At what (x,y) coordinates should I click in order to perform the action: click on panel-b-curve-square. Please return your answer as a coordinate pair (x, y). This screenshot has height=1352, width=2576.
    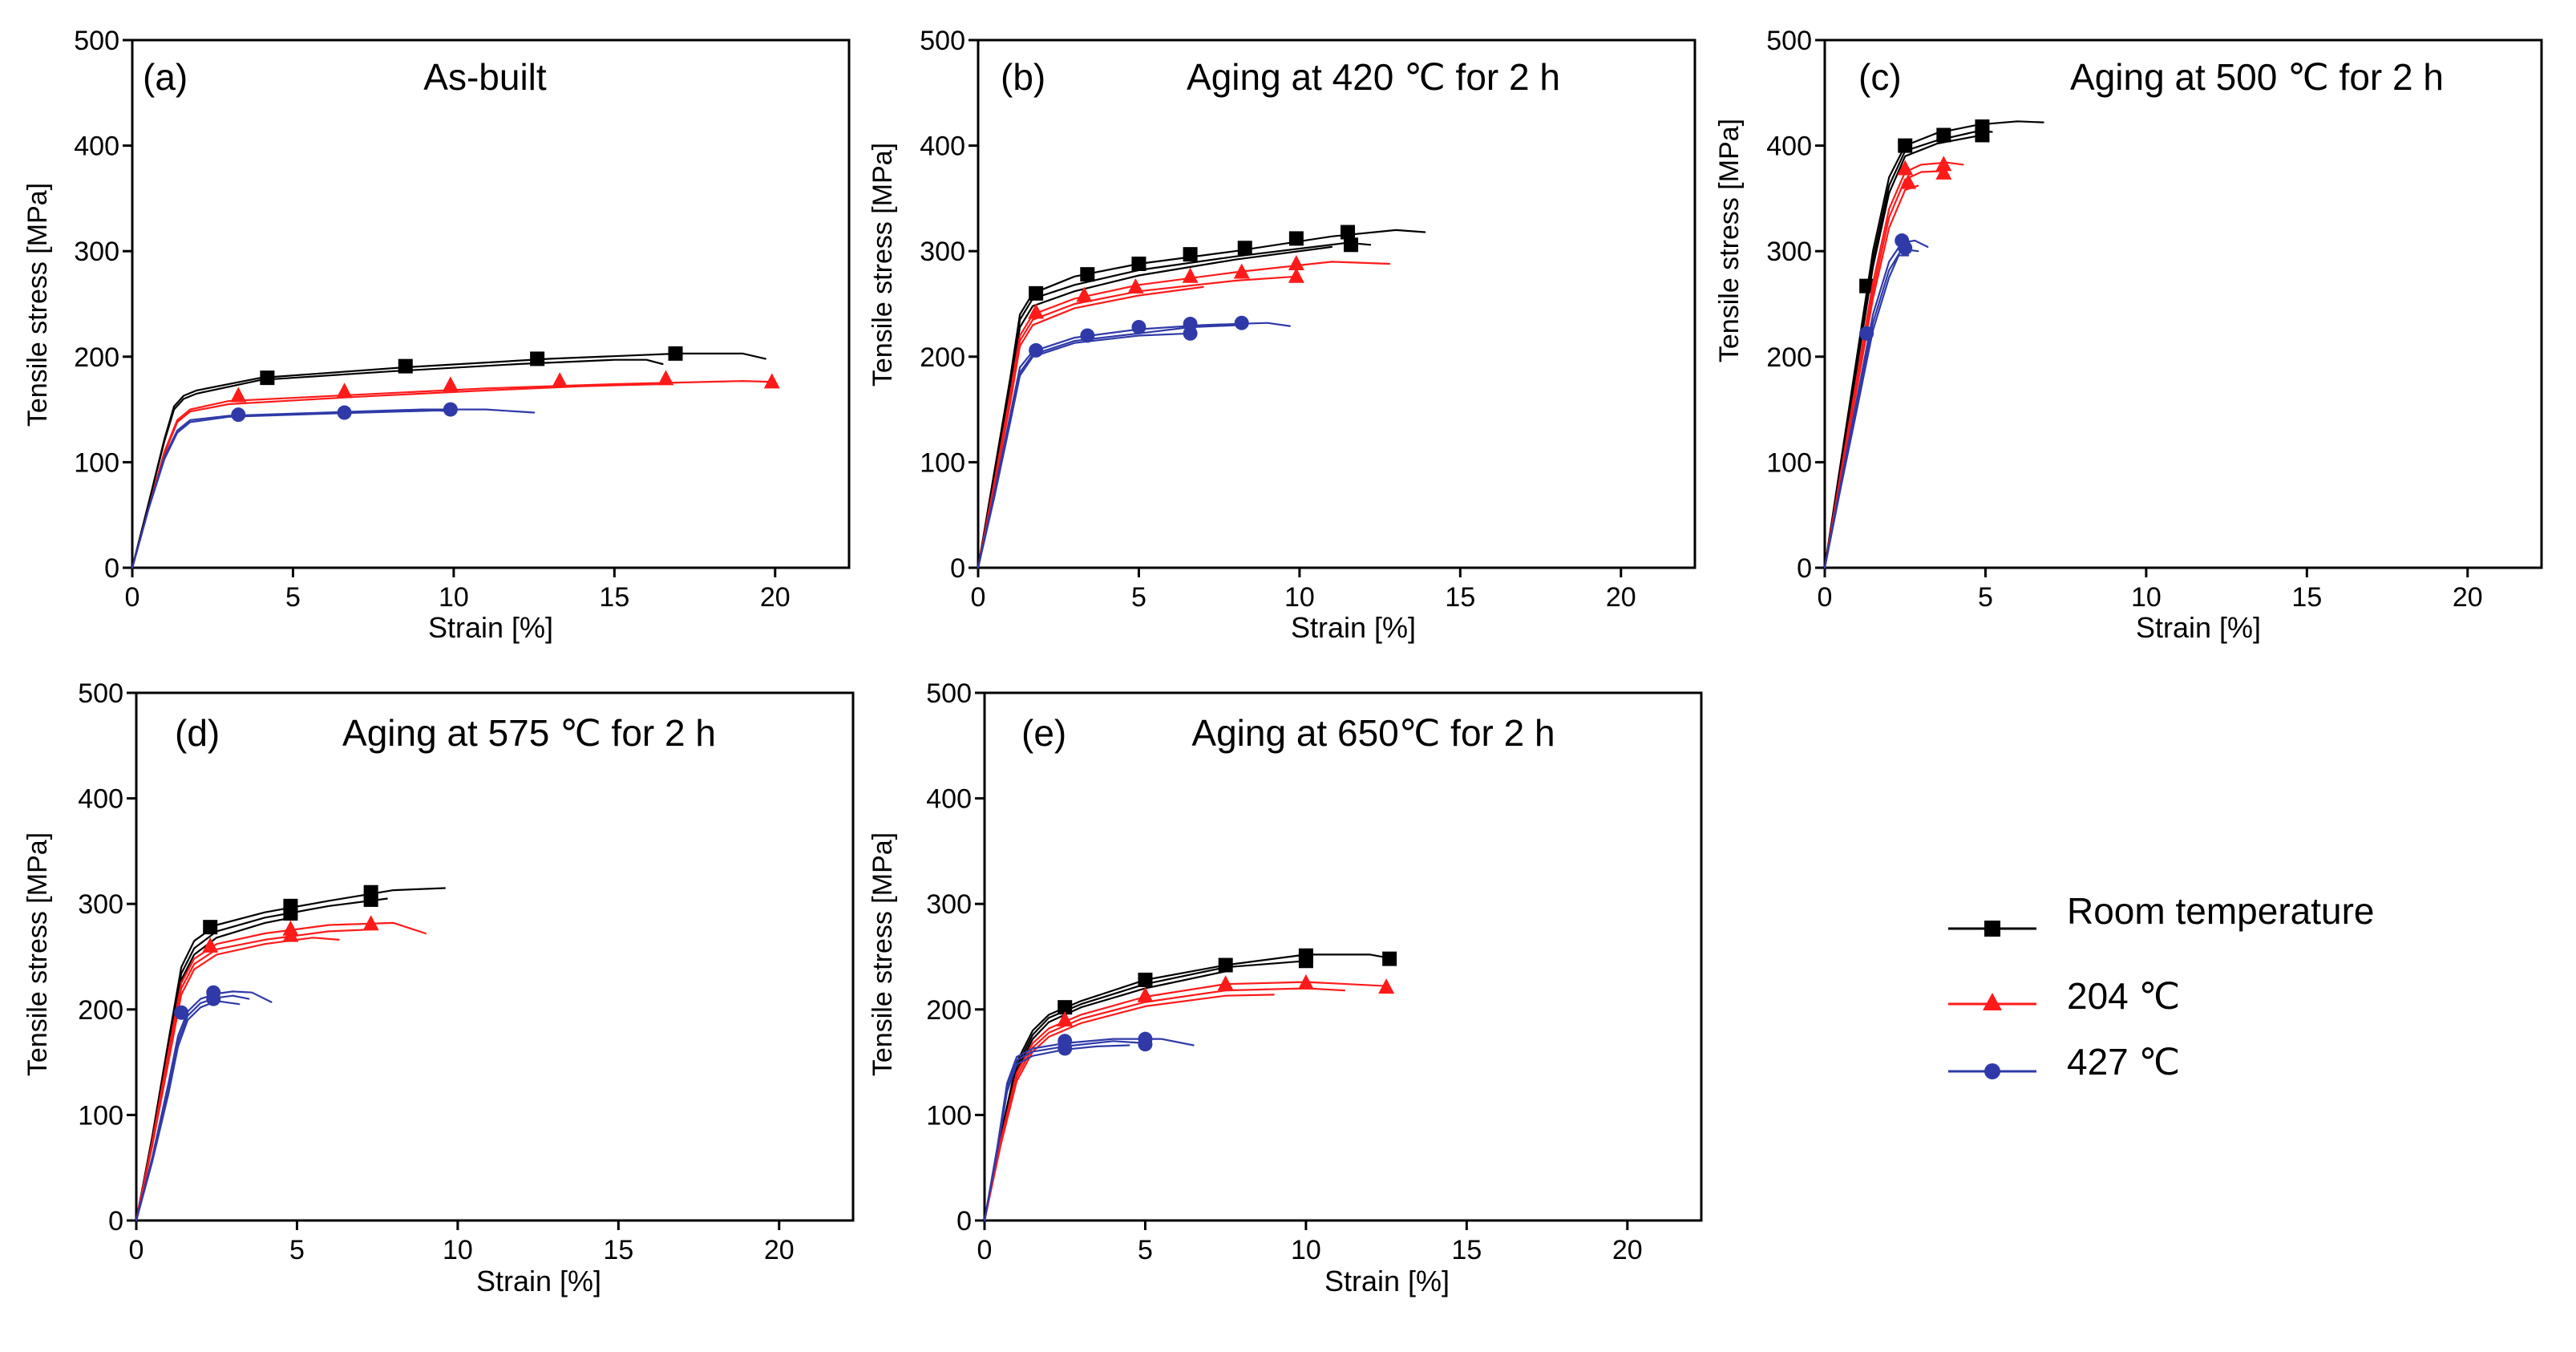
    Looking at the image, I should click on (1155, 407).